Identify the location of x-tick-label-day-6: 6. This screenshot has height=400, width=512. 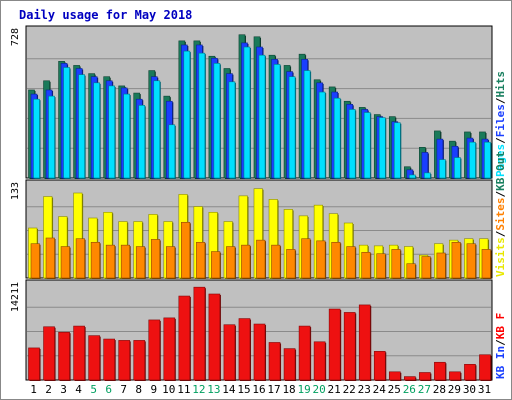
(108, 389).